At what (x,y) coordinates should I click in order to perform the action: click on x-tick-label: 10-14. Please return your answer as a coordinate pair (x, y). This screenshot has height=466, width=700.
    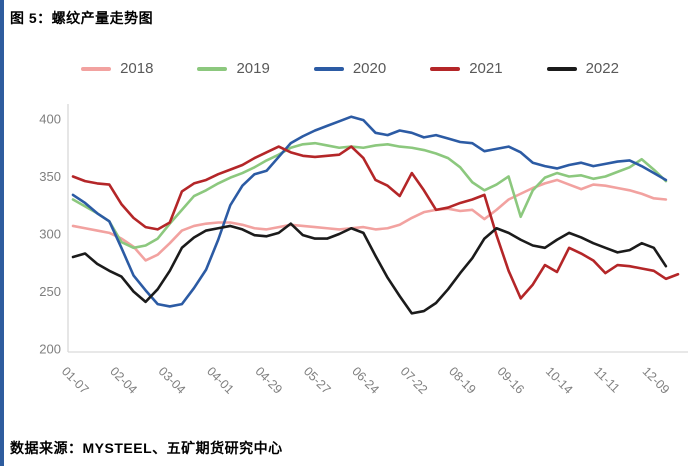
    Looking at the image, I should click on (559, 380).